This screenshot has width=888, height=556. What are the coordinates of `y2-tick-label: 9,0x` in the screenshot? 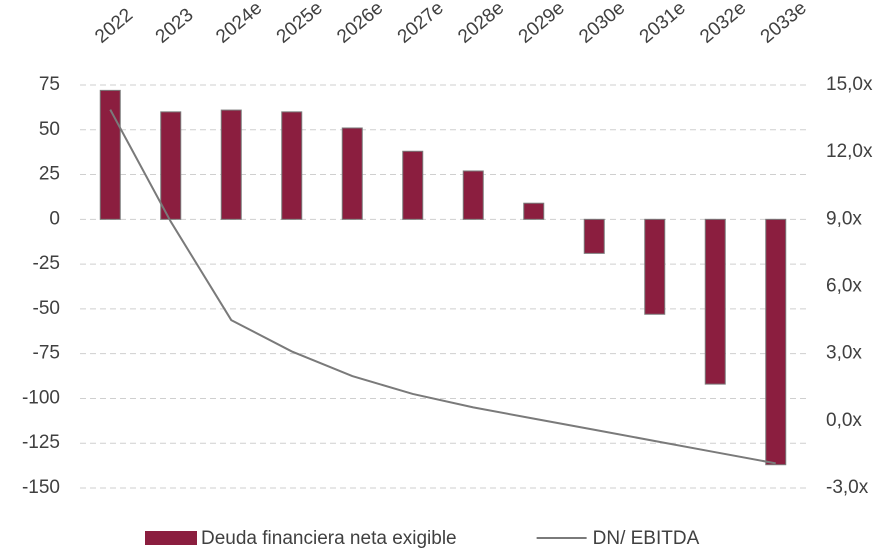 It's located at (844, 218).